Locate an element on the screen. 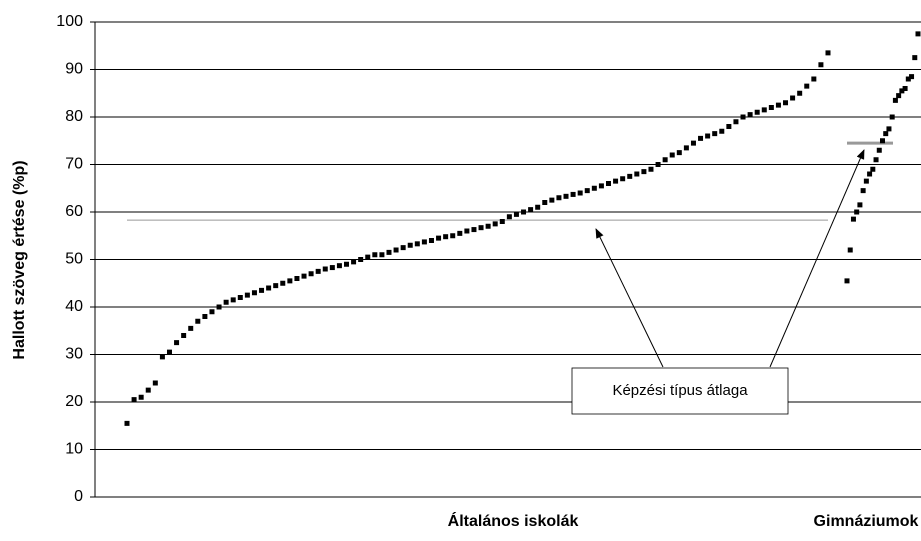  y-tick-label: 80 is located at coordinates (74, 116).